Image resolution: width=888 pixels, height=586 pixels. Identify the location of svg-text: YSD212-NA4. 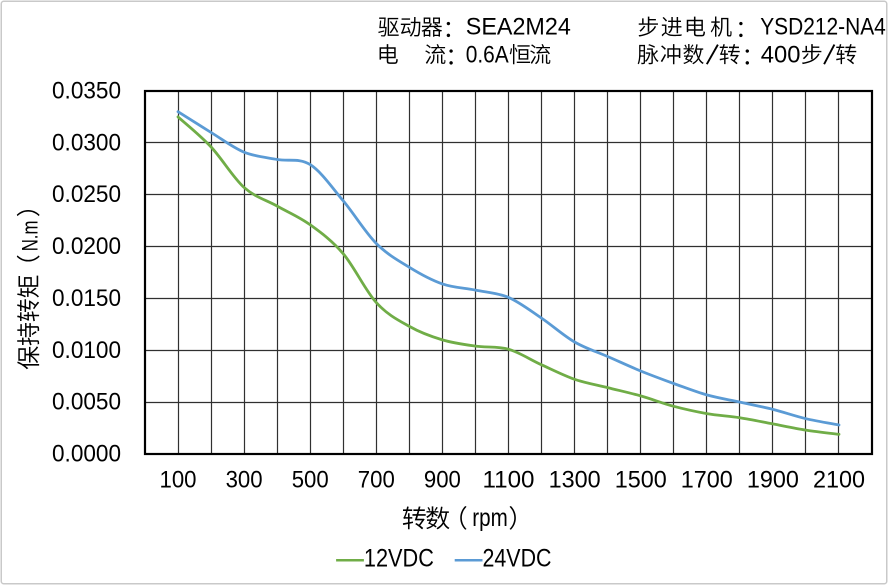
(823, 27).